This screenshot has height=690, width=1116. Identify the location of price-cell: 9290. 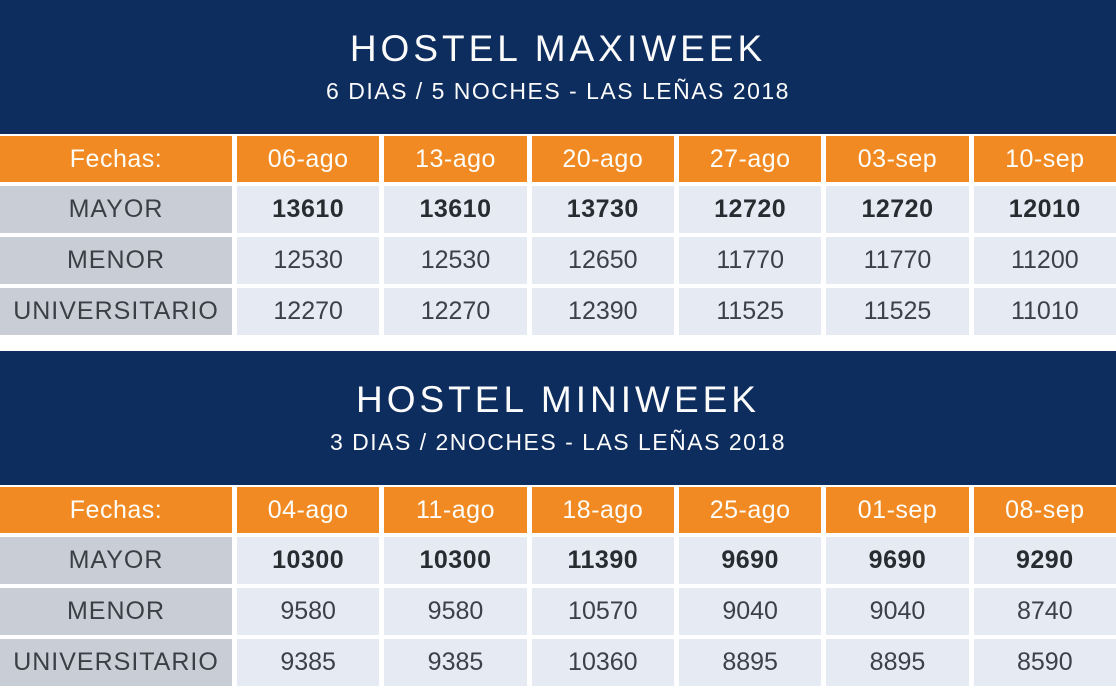
(1044, 560).